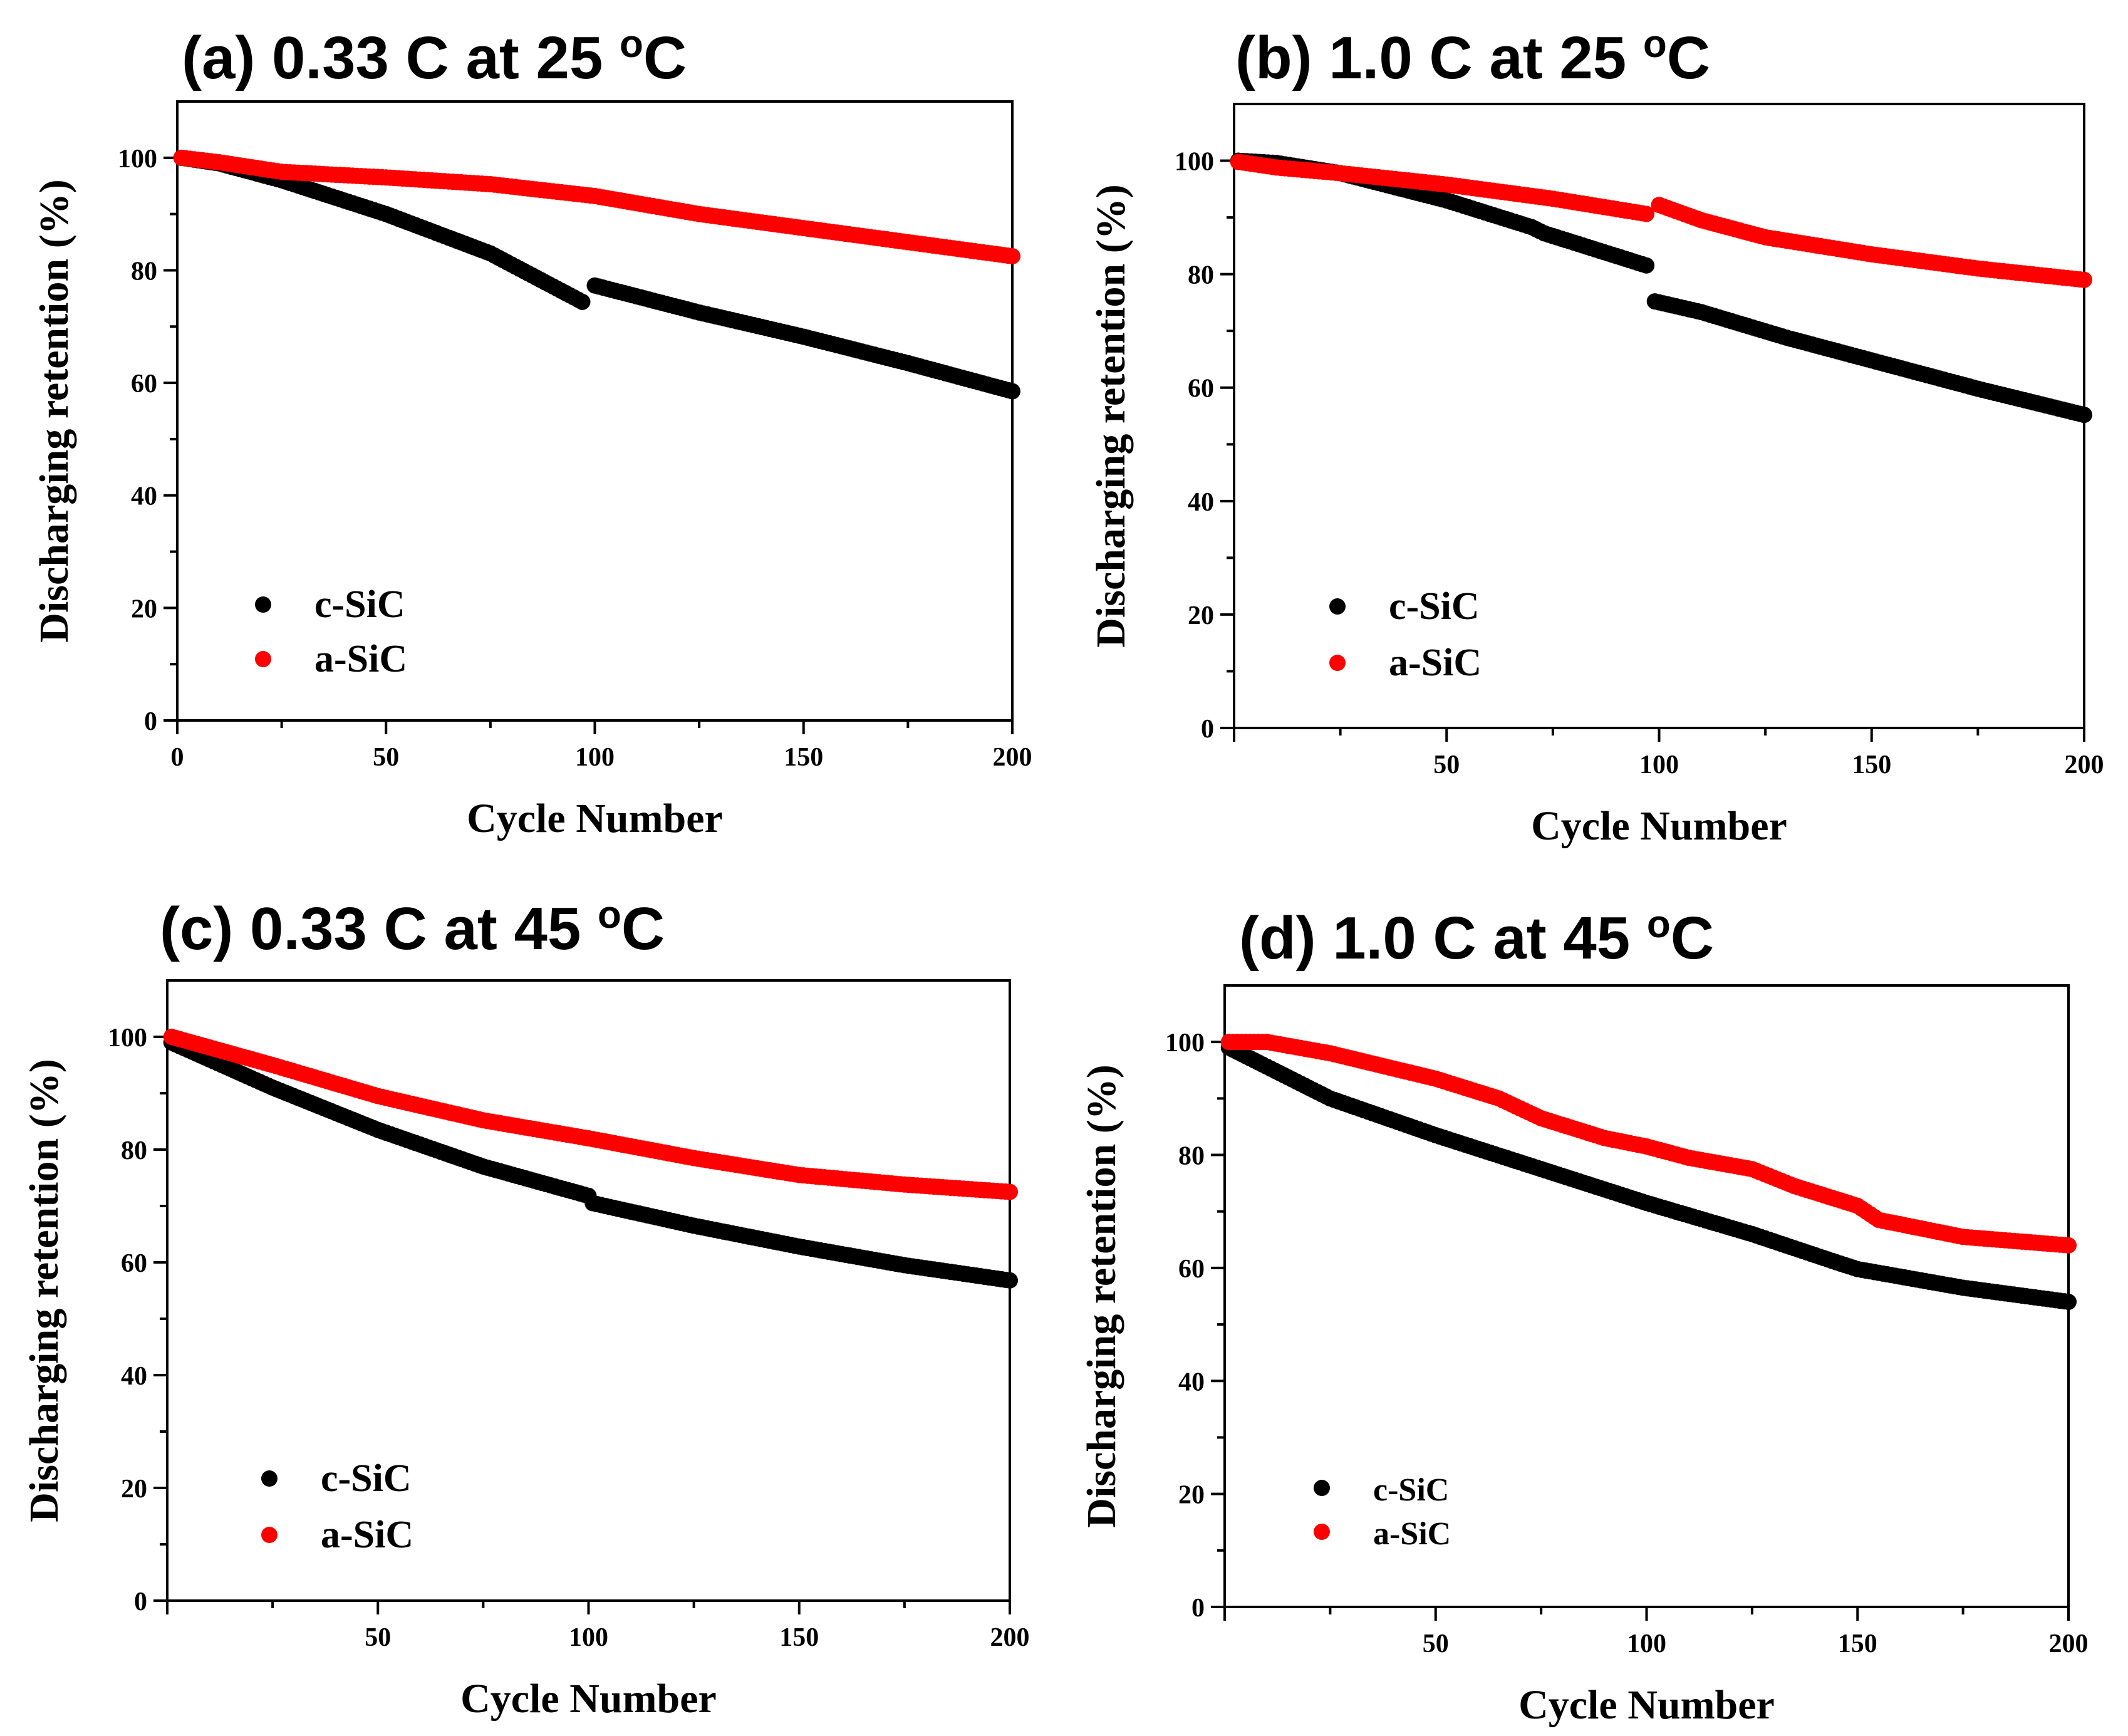  What do you see at coordinates (379, 928) in the screenshot?
I see `panel-title-main: (c) 0.33 C at 45` at bounding box center [379, 928].